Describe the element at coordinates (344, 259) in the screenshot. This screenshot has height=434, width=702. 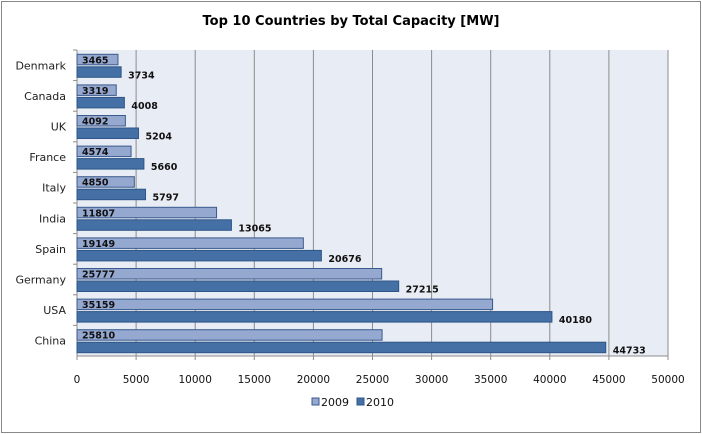
I see `data-label-2010: 20676` at that location.